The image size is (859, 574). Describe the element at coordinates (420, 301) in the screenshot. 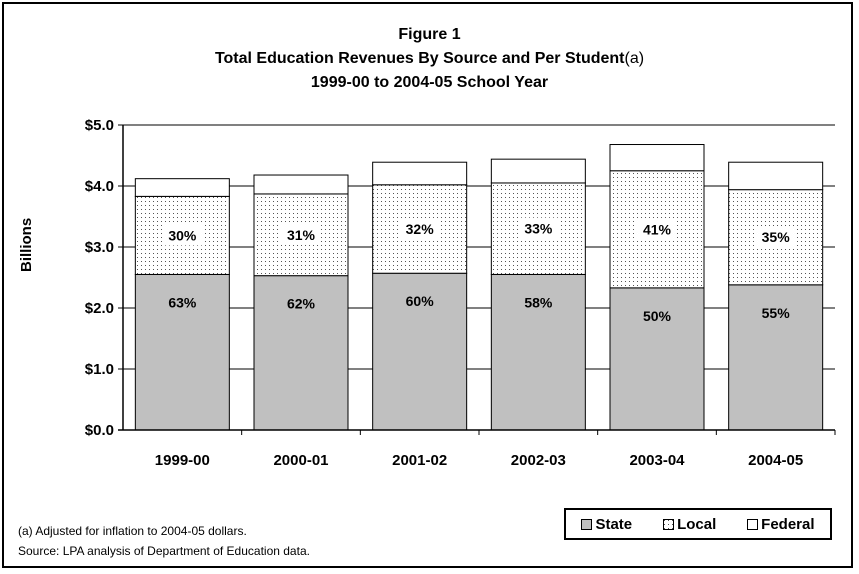

I see `data-label: 60%` at that location.